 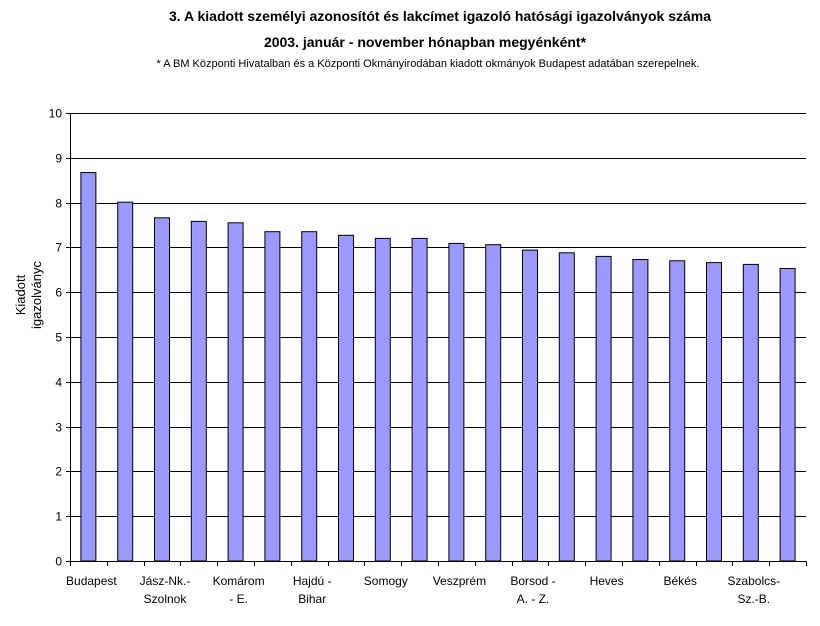 What do you see at coordinates (753, 599) in the screenshot?
I see `x-tick-label: Sz.-B.` at bounding box center [753, 599].